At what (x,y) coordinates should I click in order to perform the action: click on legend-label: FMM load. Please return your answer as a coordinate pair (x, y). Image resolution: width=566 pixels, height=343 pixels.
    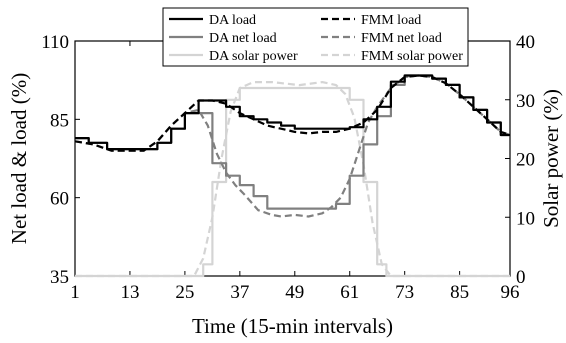
    Looking at the image, I should click on (391, 20).